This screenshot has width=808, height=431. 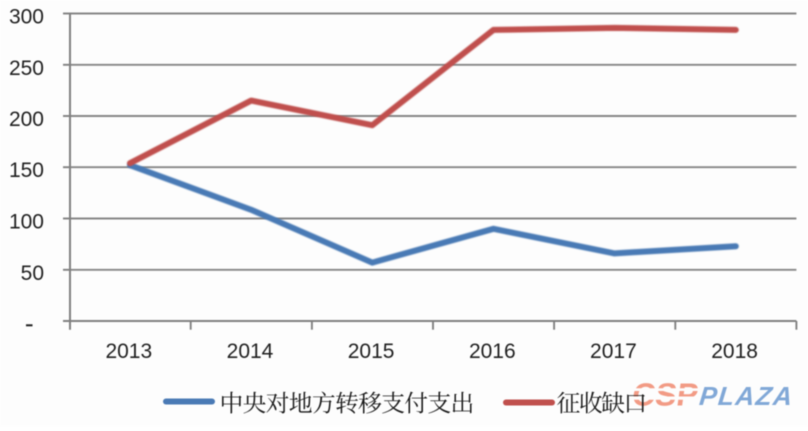 What do you see at coordinates (492, 351) in the screenshot?
I see `svg-text: 2016` at bounding box center [492, 351].